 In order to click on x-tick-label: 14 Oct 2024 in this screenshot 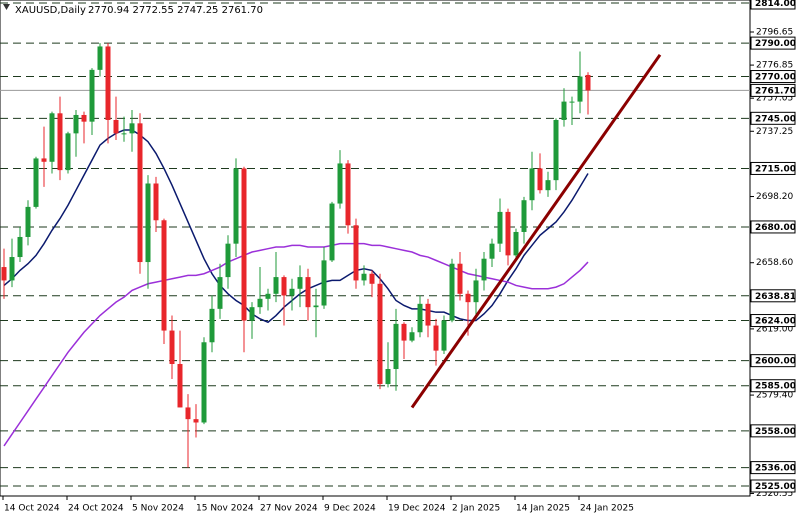, I will do `click(32, 509)`.